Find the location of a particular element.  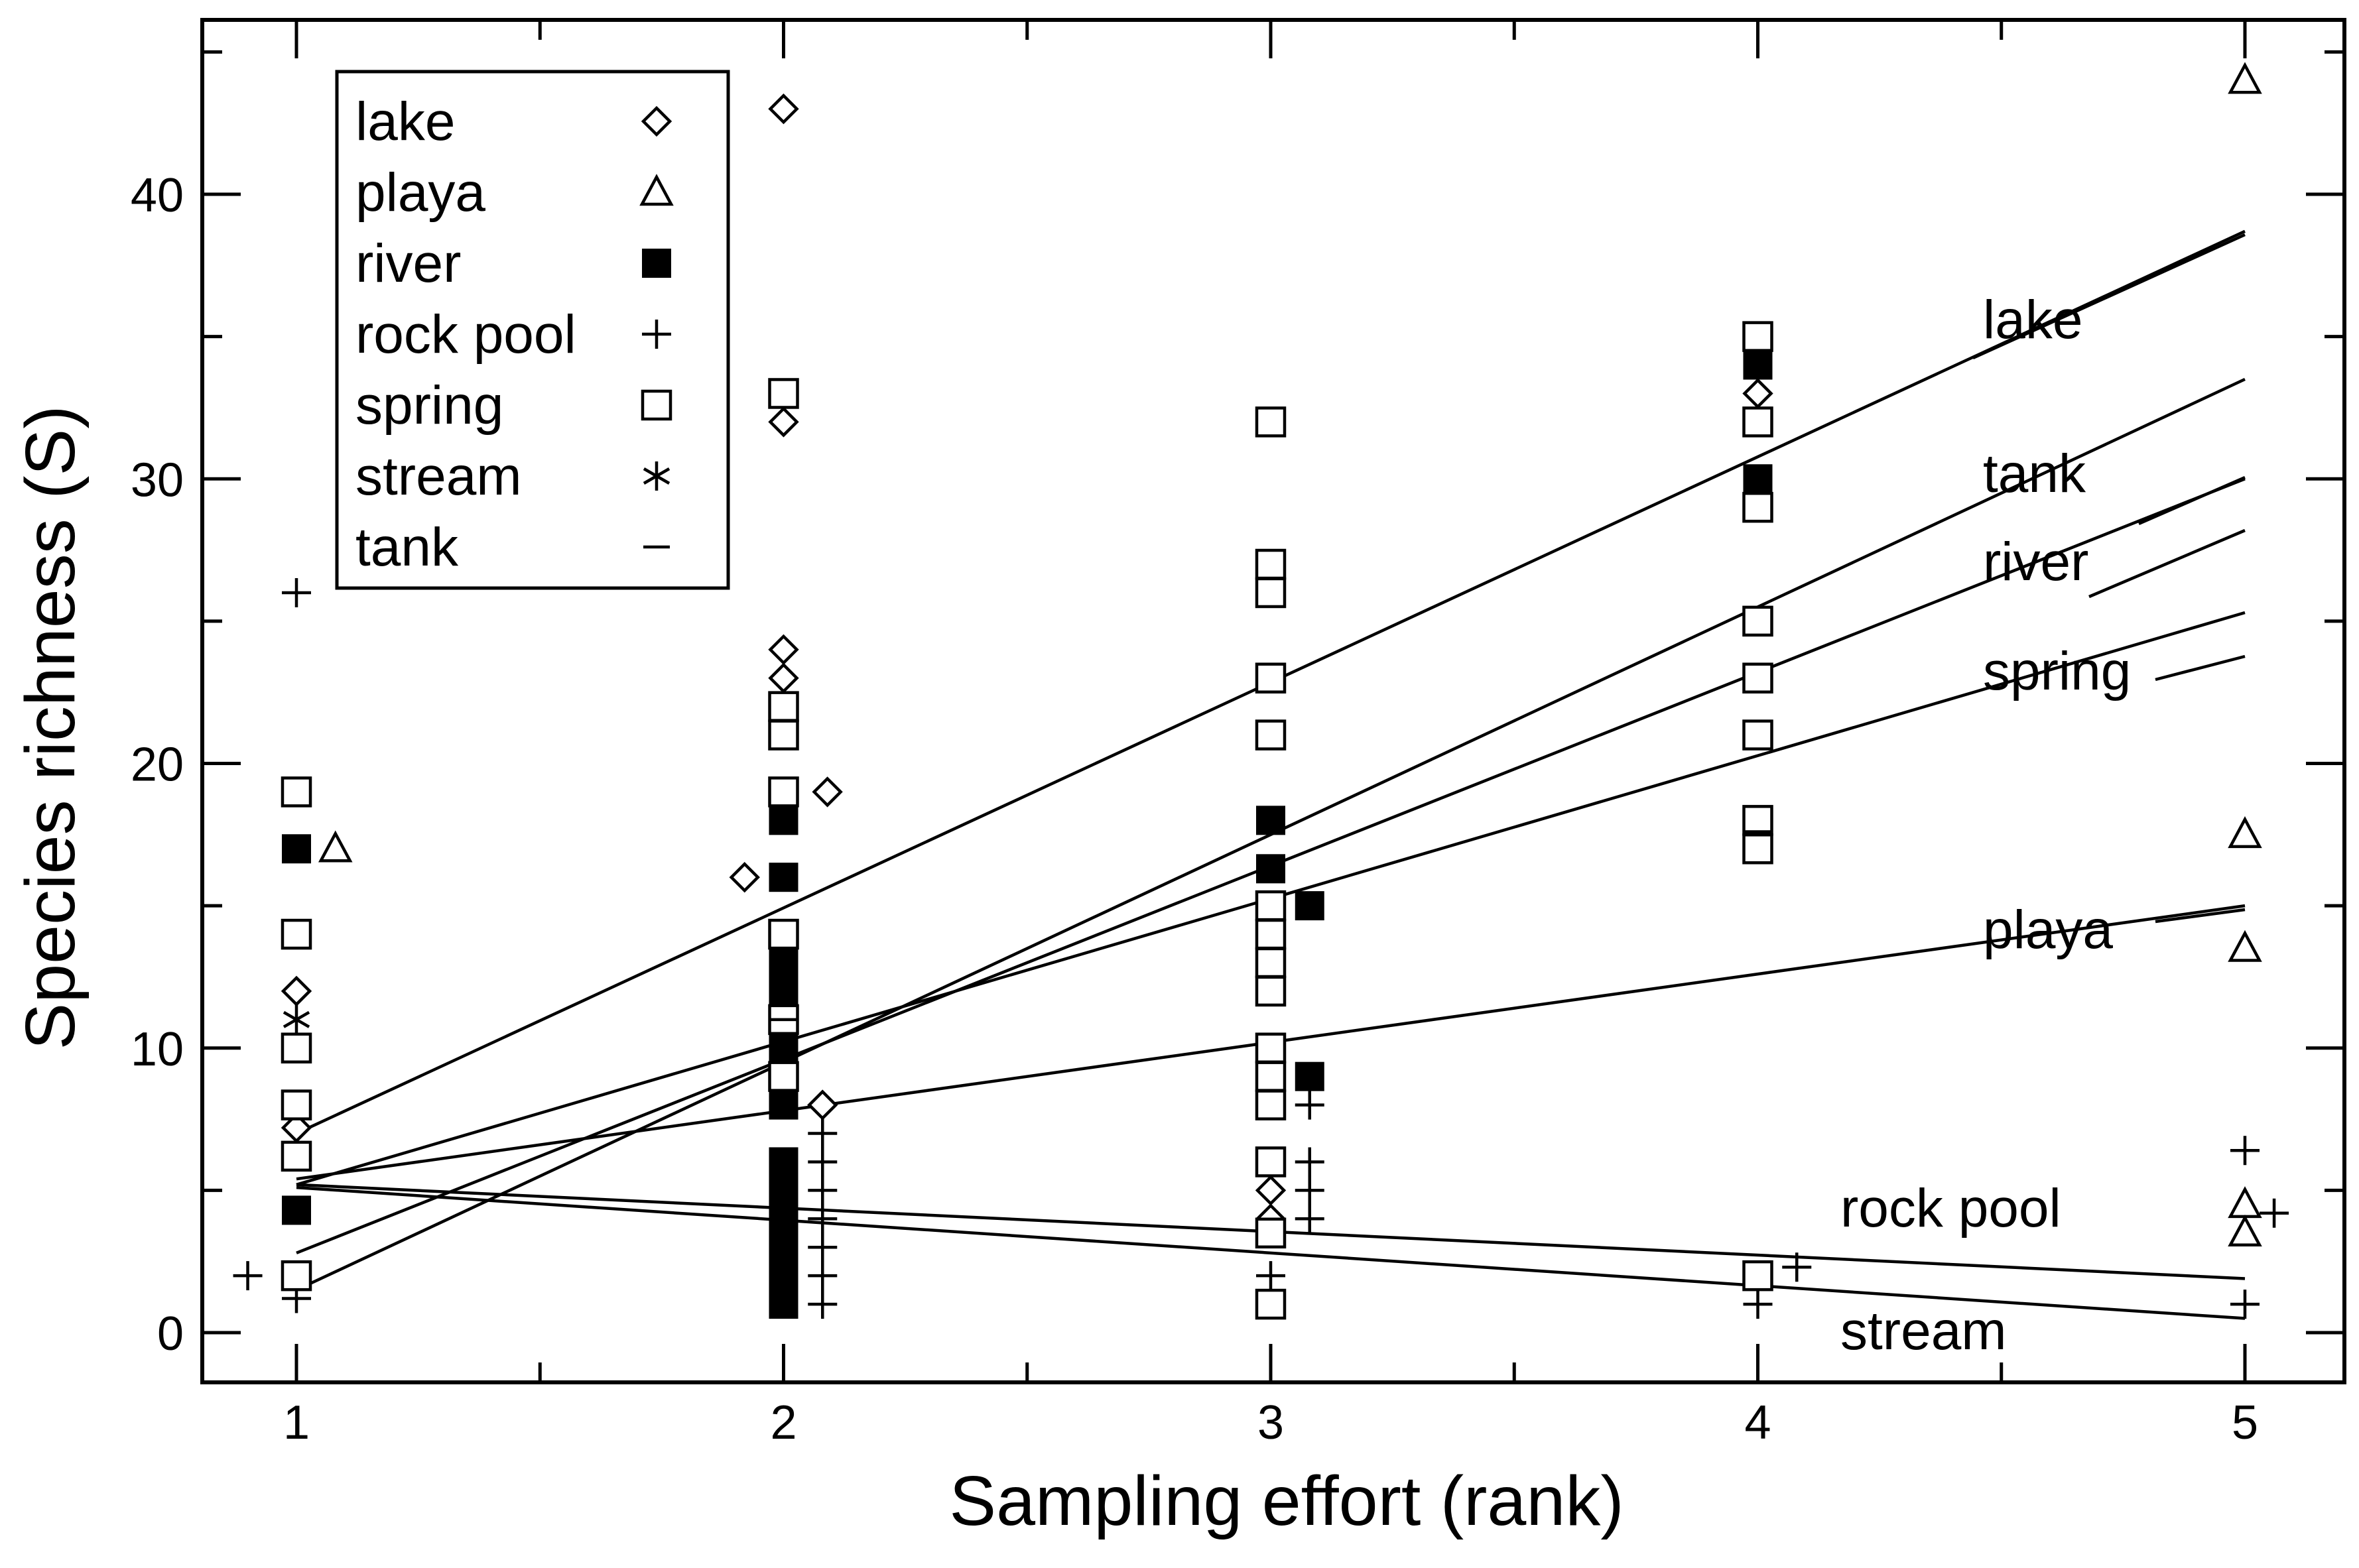

label-leader-playa is located at coordinates (2200, 916).